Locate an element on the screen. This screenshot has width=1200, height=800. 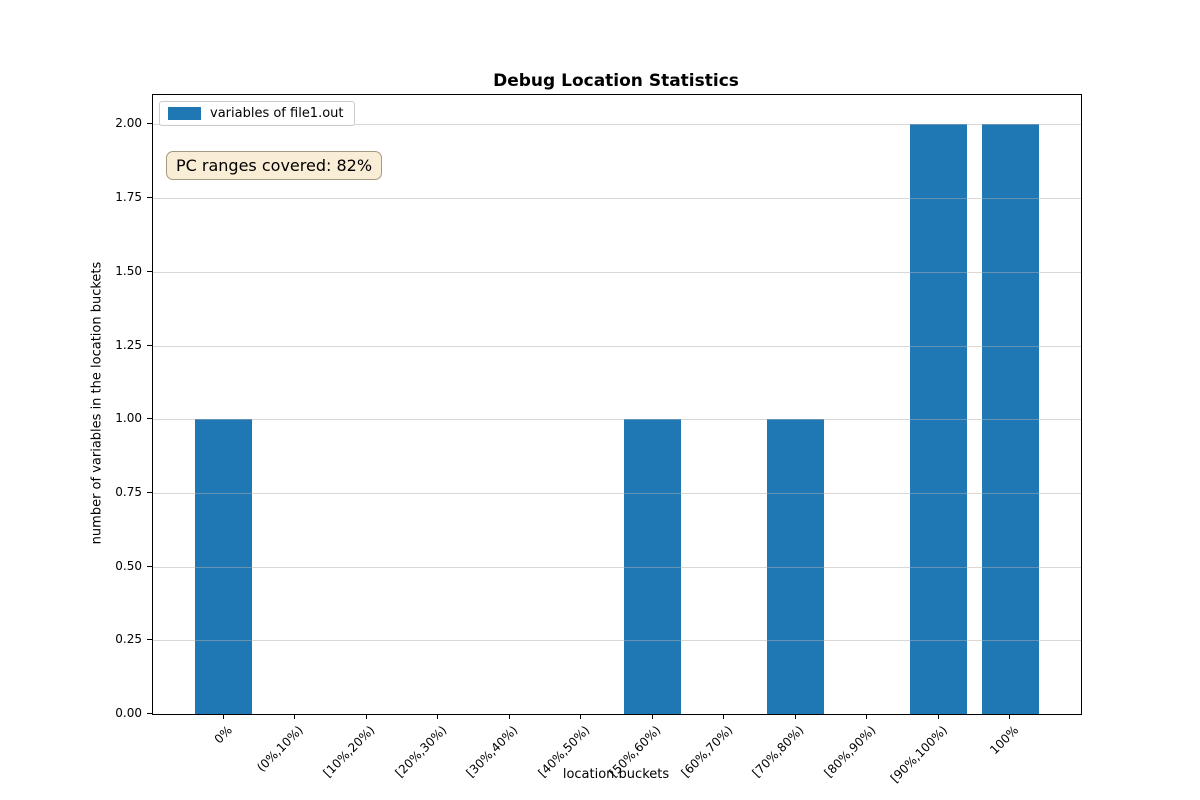
y-tick-label: 0.25 is located at coordinates (128, 639).